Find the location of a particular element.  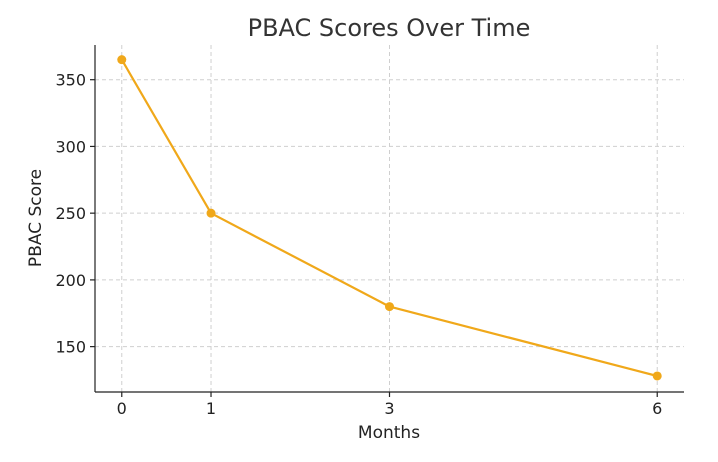

x-tick-label: 1 is located at coordinates (211, 408).